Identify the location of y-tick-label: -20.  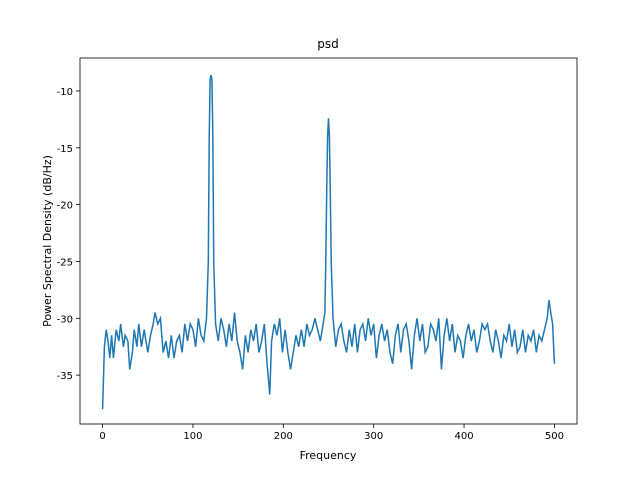
(65, 206).